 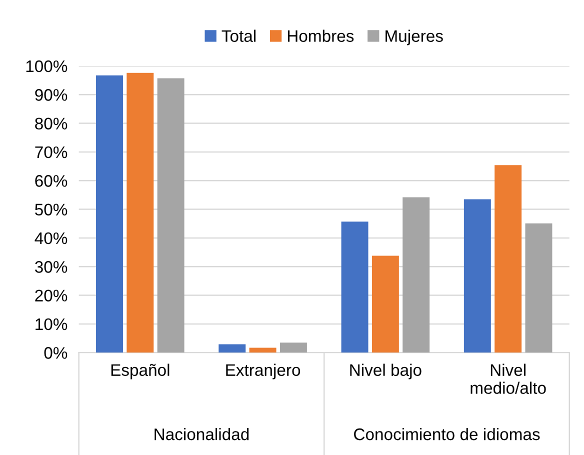 What do you see at coordinates (263, 372) in the screenshot?
I see `x-tick-label: Extranjero` at bounding box center [263, 372].